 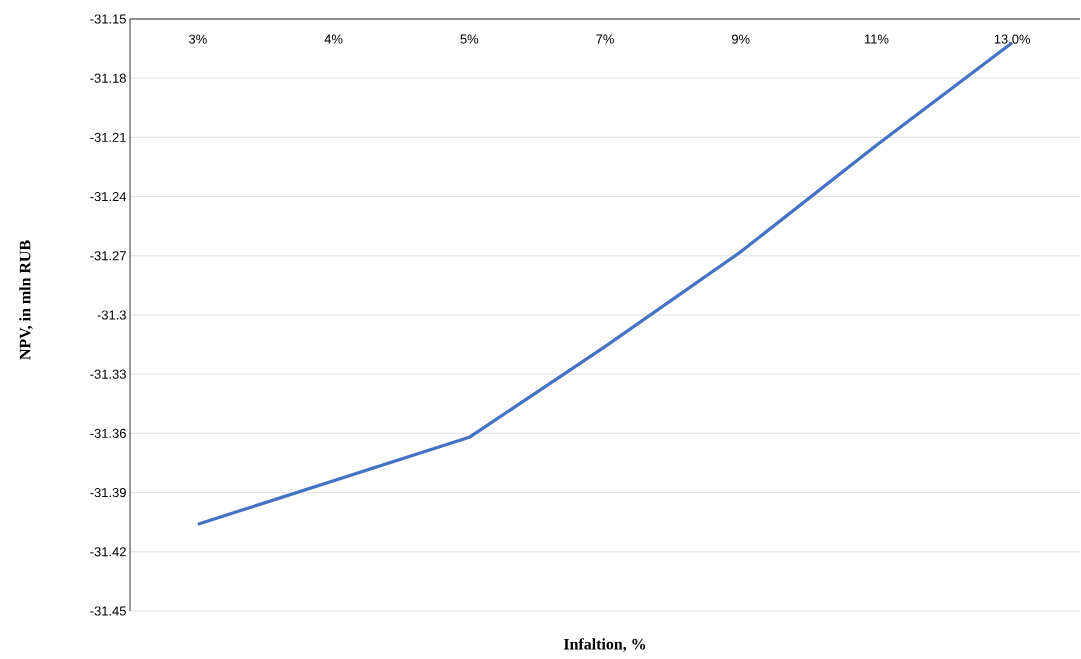 What do you see at coordinates (108, 256) in the screenshot?
I see `y-tick-label: -31.27` at bounding box center [108, 256].